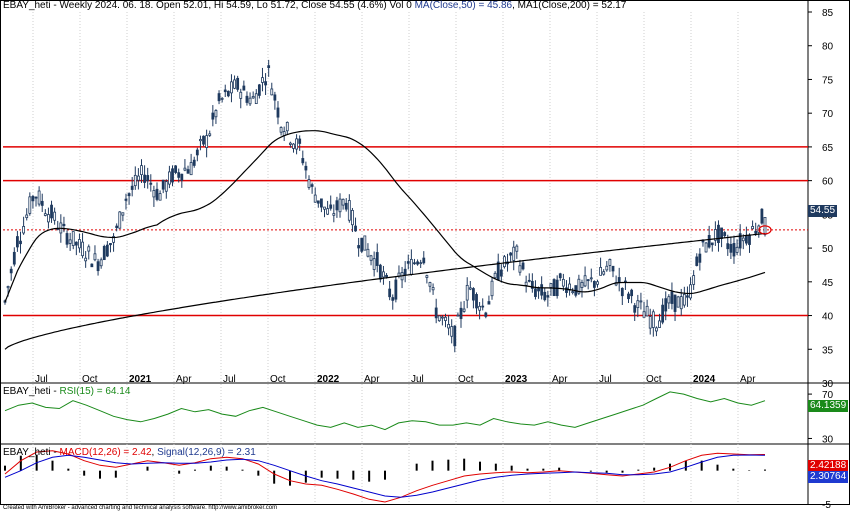 This screenshot has width=850, height=515. What do you see at coordinates (385, 476) in the screenshot?
I see `signal-line` at bounding box center [385, 476].